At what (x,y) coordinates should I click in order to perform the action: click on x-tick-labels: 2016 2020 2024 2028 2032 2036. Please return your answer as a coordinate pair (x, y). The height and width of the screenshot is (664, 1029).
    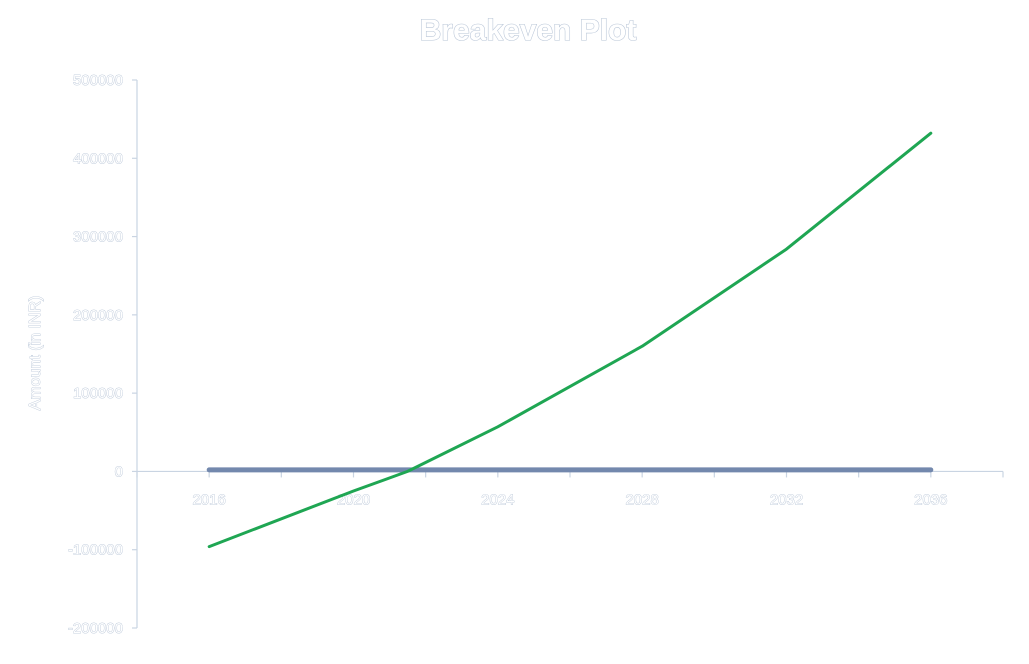
    Looking at the image, I should click on (570, 500).